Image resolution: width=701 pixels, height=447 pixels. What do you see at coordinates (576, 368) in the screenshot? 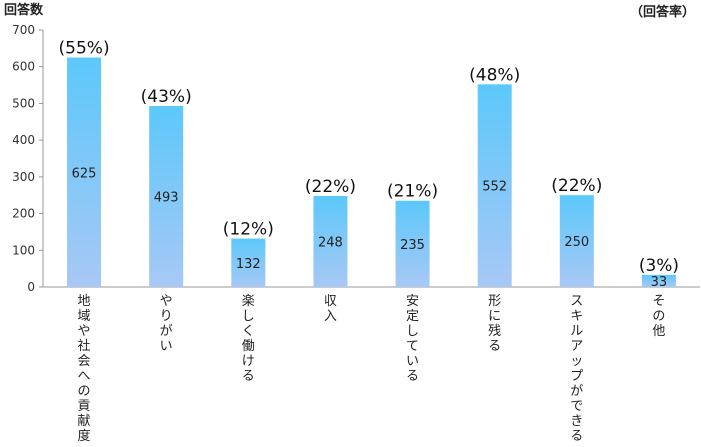
I see `category-label: スキルアップができる` at bounding box center [576, 368].